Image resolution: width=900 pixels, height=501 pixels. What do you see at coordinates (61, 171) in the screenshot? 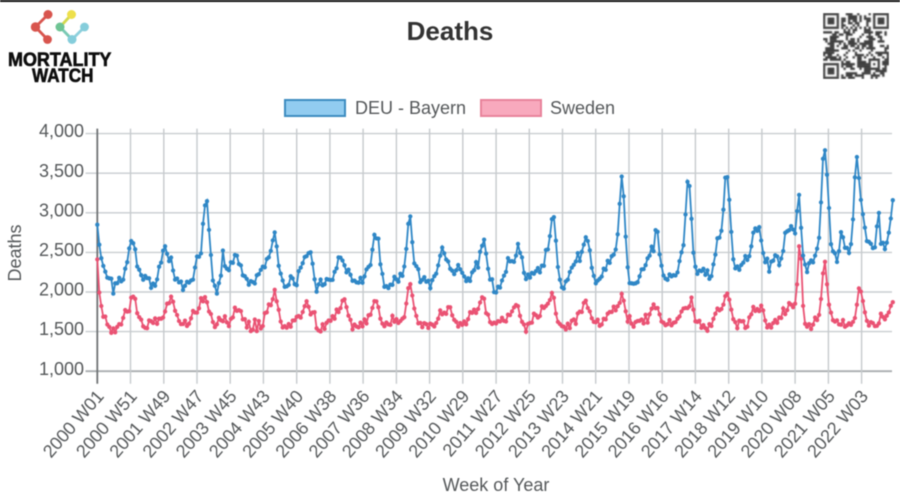
I see `svg-text: 3,500` at bounding box center [61, 171].